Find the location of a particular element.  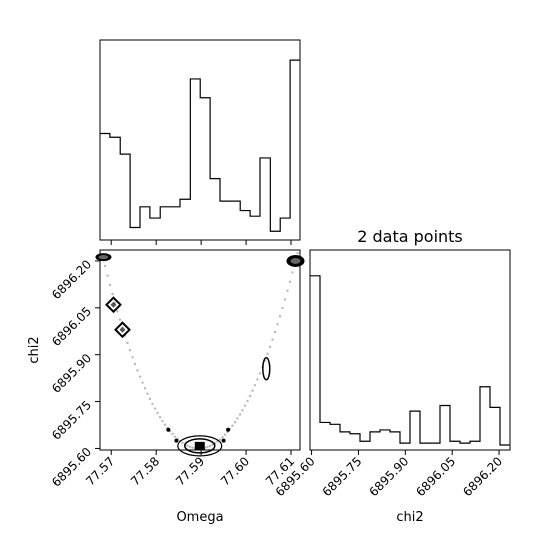

x-tick-label-chi2: 6896.05 is located at coordinates (435, 476).